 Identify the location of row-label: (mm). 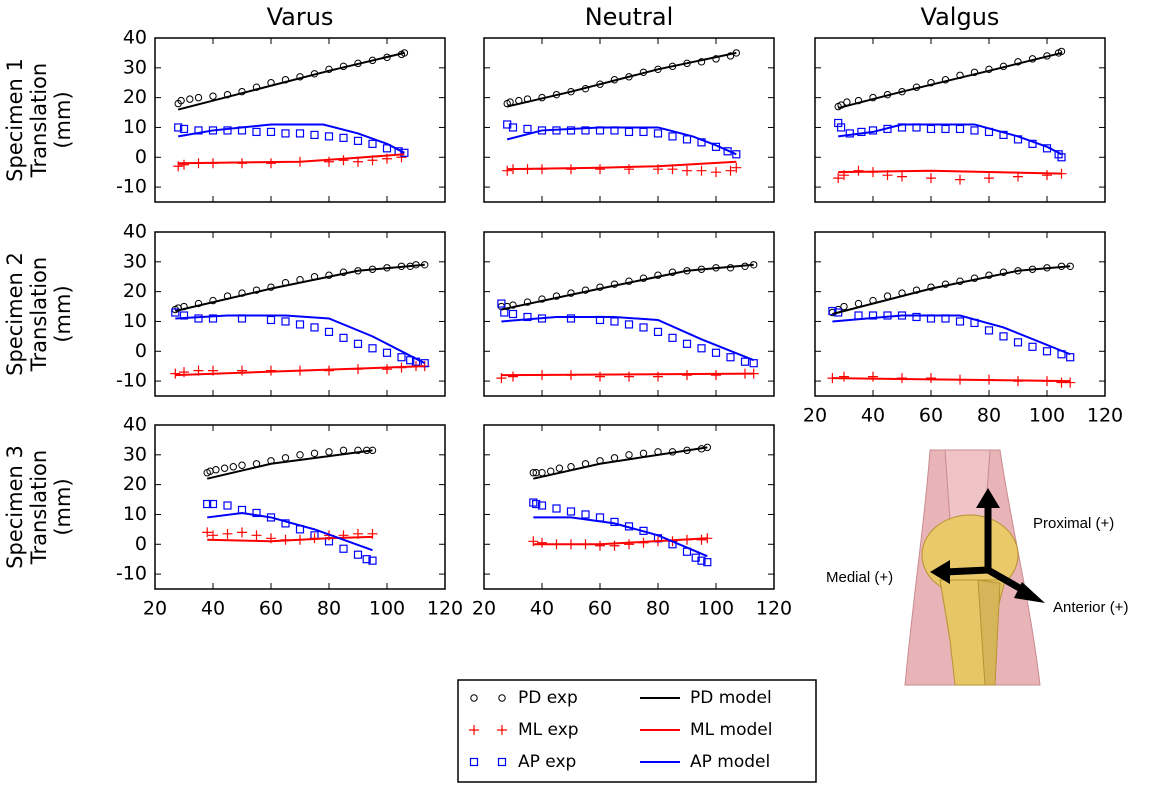
(63, 313).